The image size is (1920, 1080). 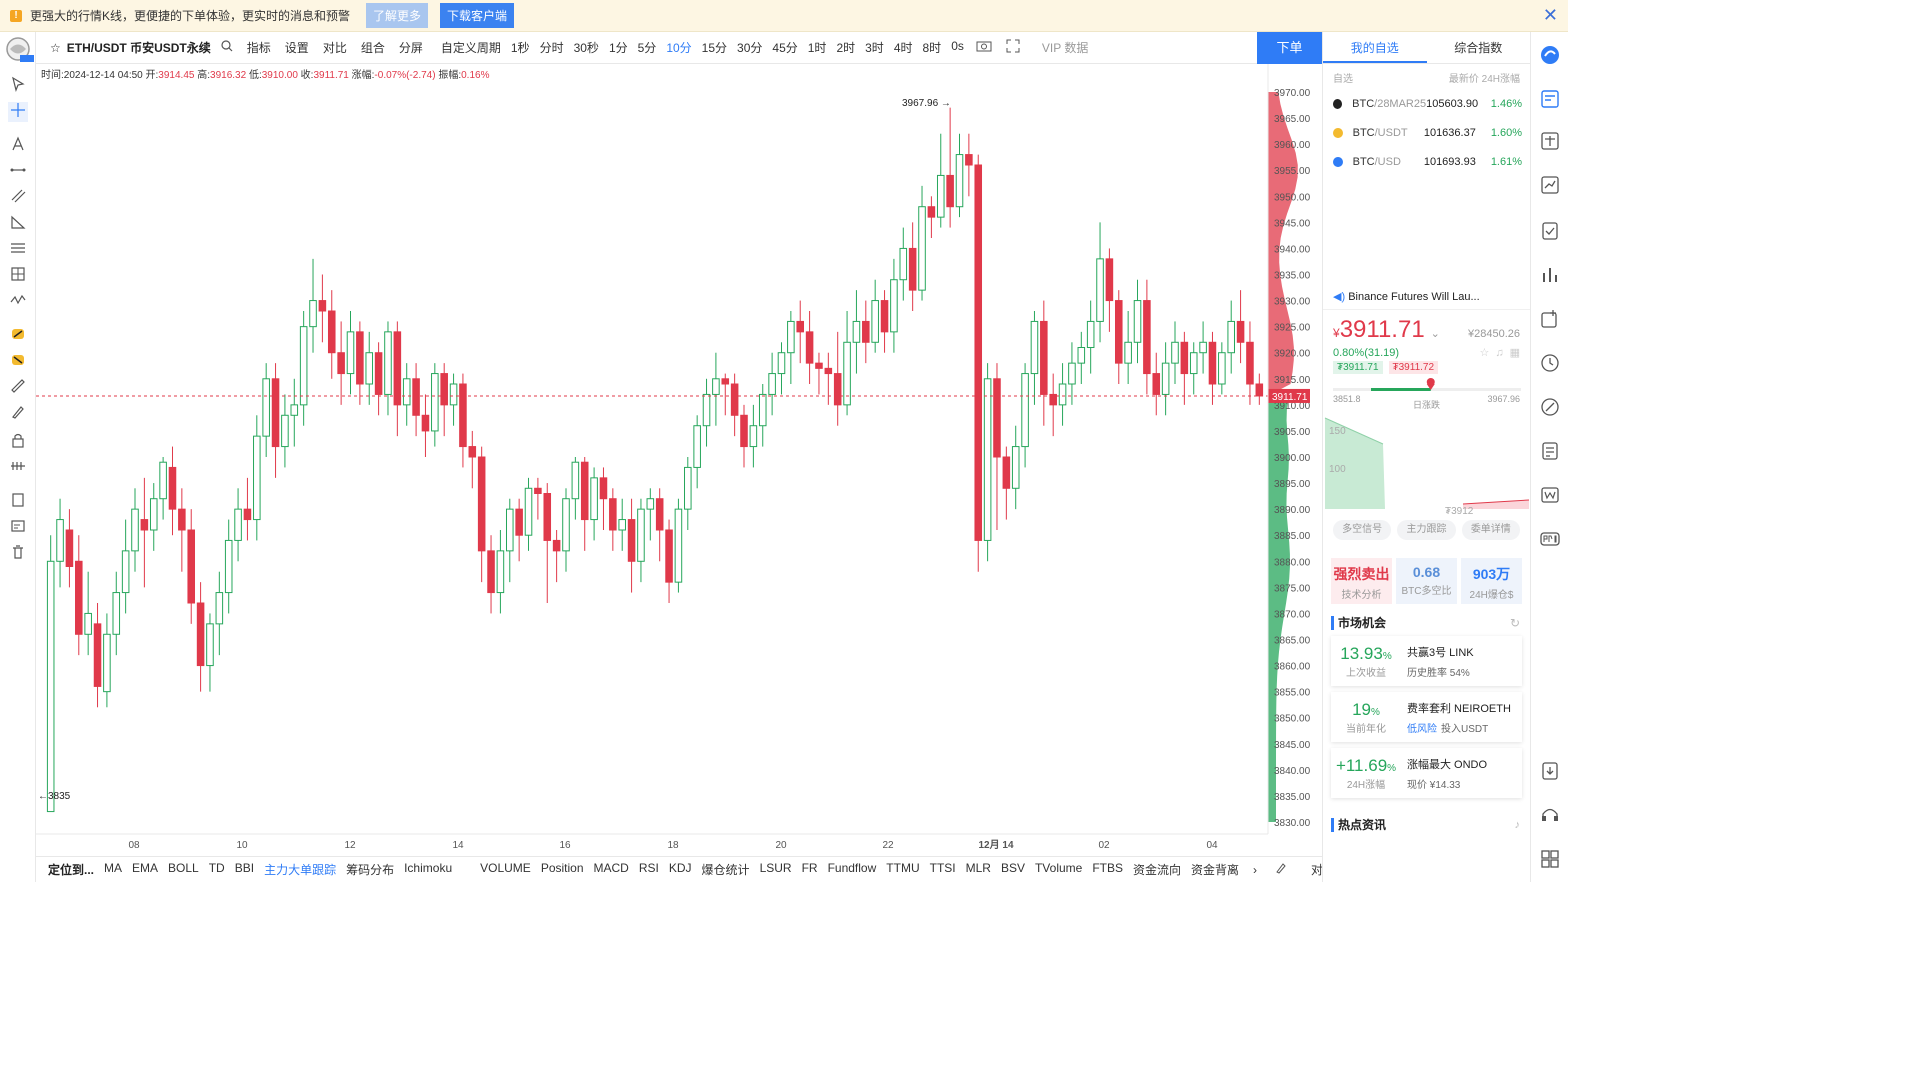 I want to click on indicator-24: 资金背离, so click(x=1215, y=870).